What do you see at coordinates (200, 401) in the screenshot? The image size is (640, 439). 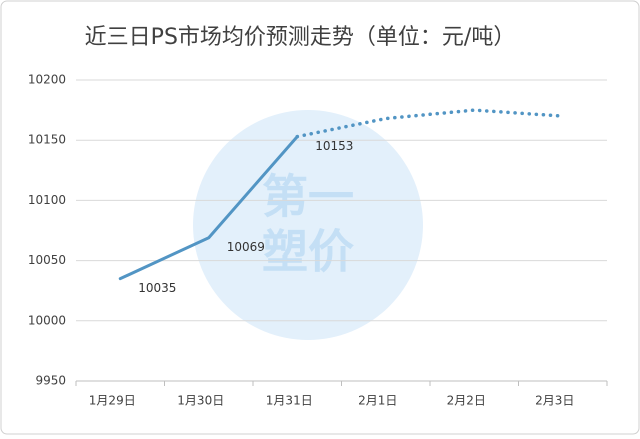 I see `x-tick-label: 1月30日` at bounding box center [200, 401].